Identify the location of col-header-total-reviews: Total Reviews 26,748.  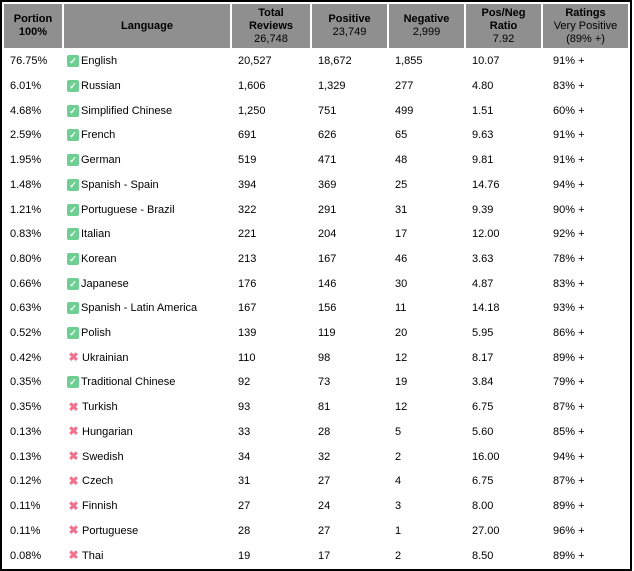
(271, 26).